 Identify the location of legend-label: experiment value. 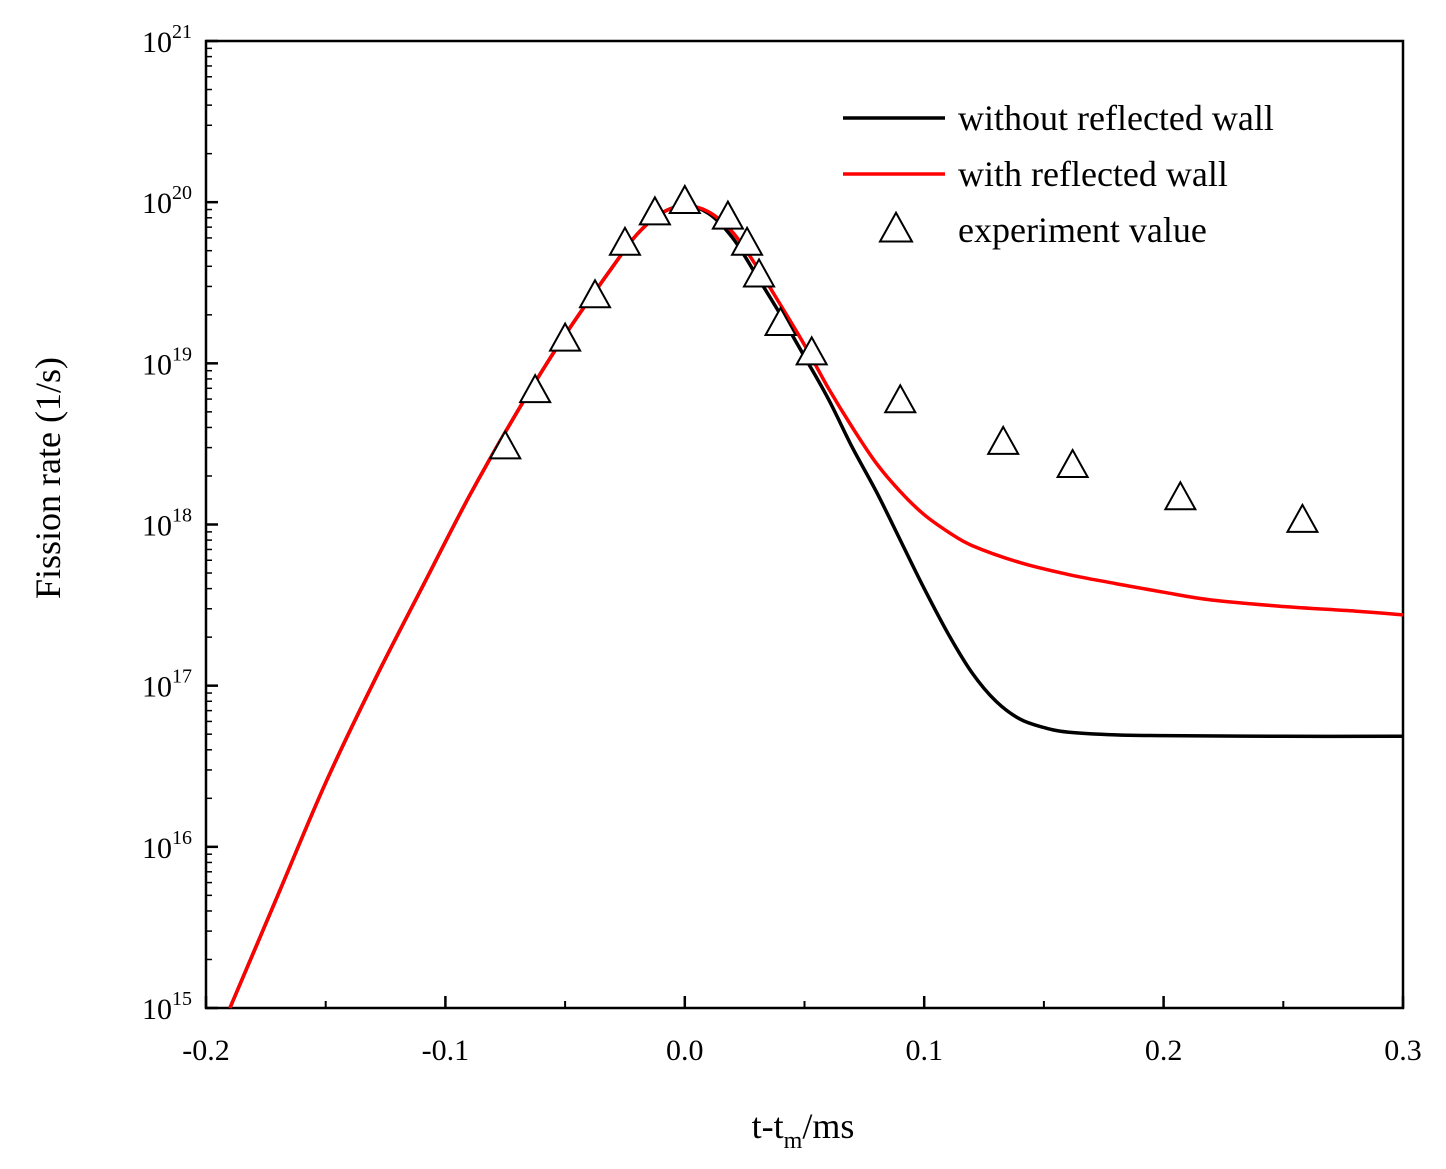
(1082, 230).